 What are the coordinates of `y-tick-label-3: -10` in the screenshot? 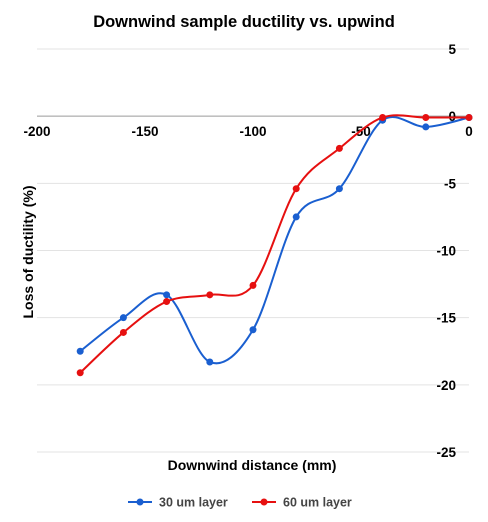 It's located at (446, 251).